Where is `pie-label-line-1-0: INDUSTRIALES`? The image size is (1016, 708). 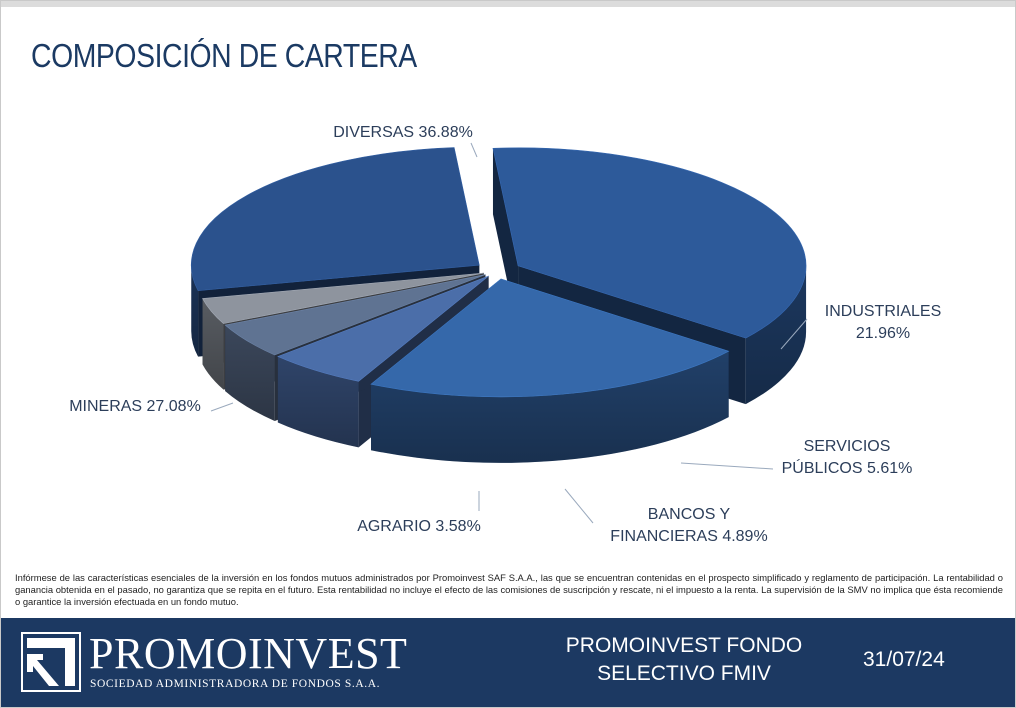
pie-label-line-1-0: INDUSTRIALES is located at coordinates (883, 311).